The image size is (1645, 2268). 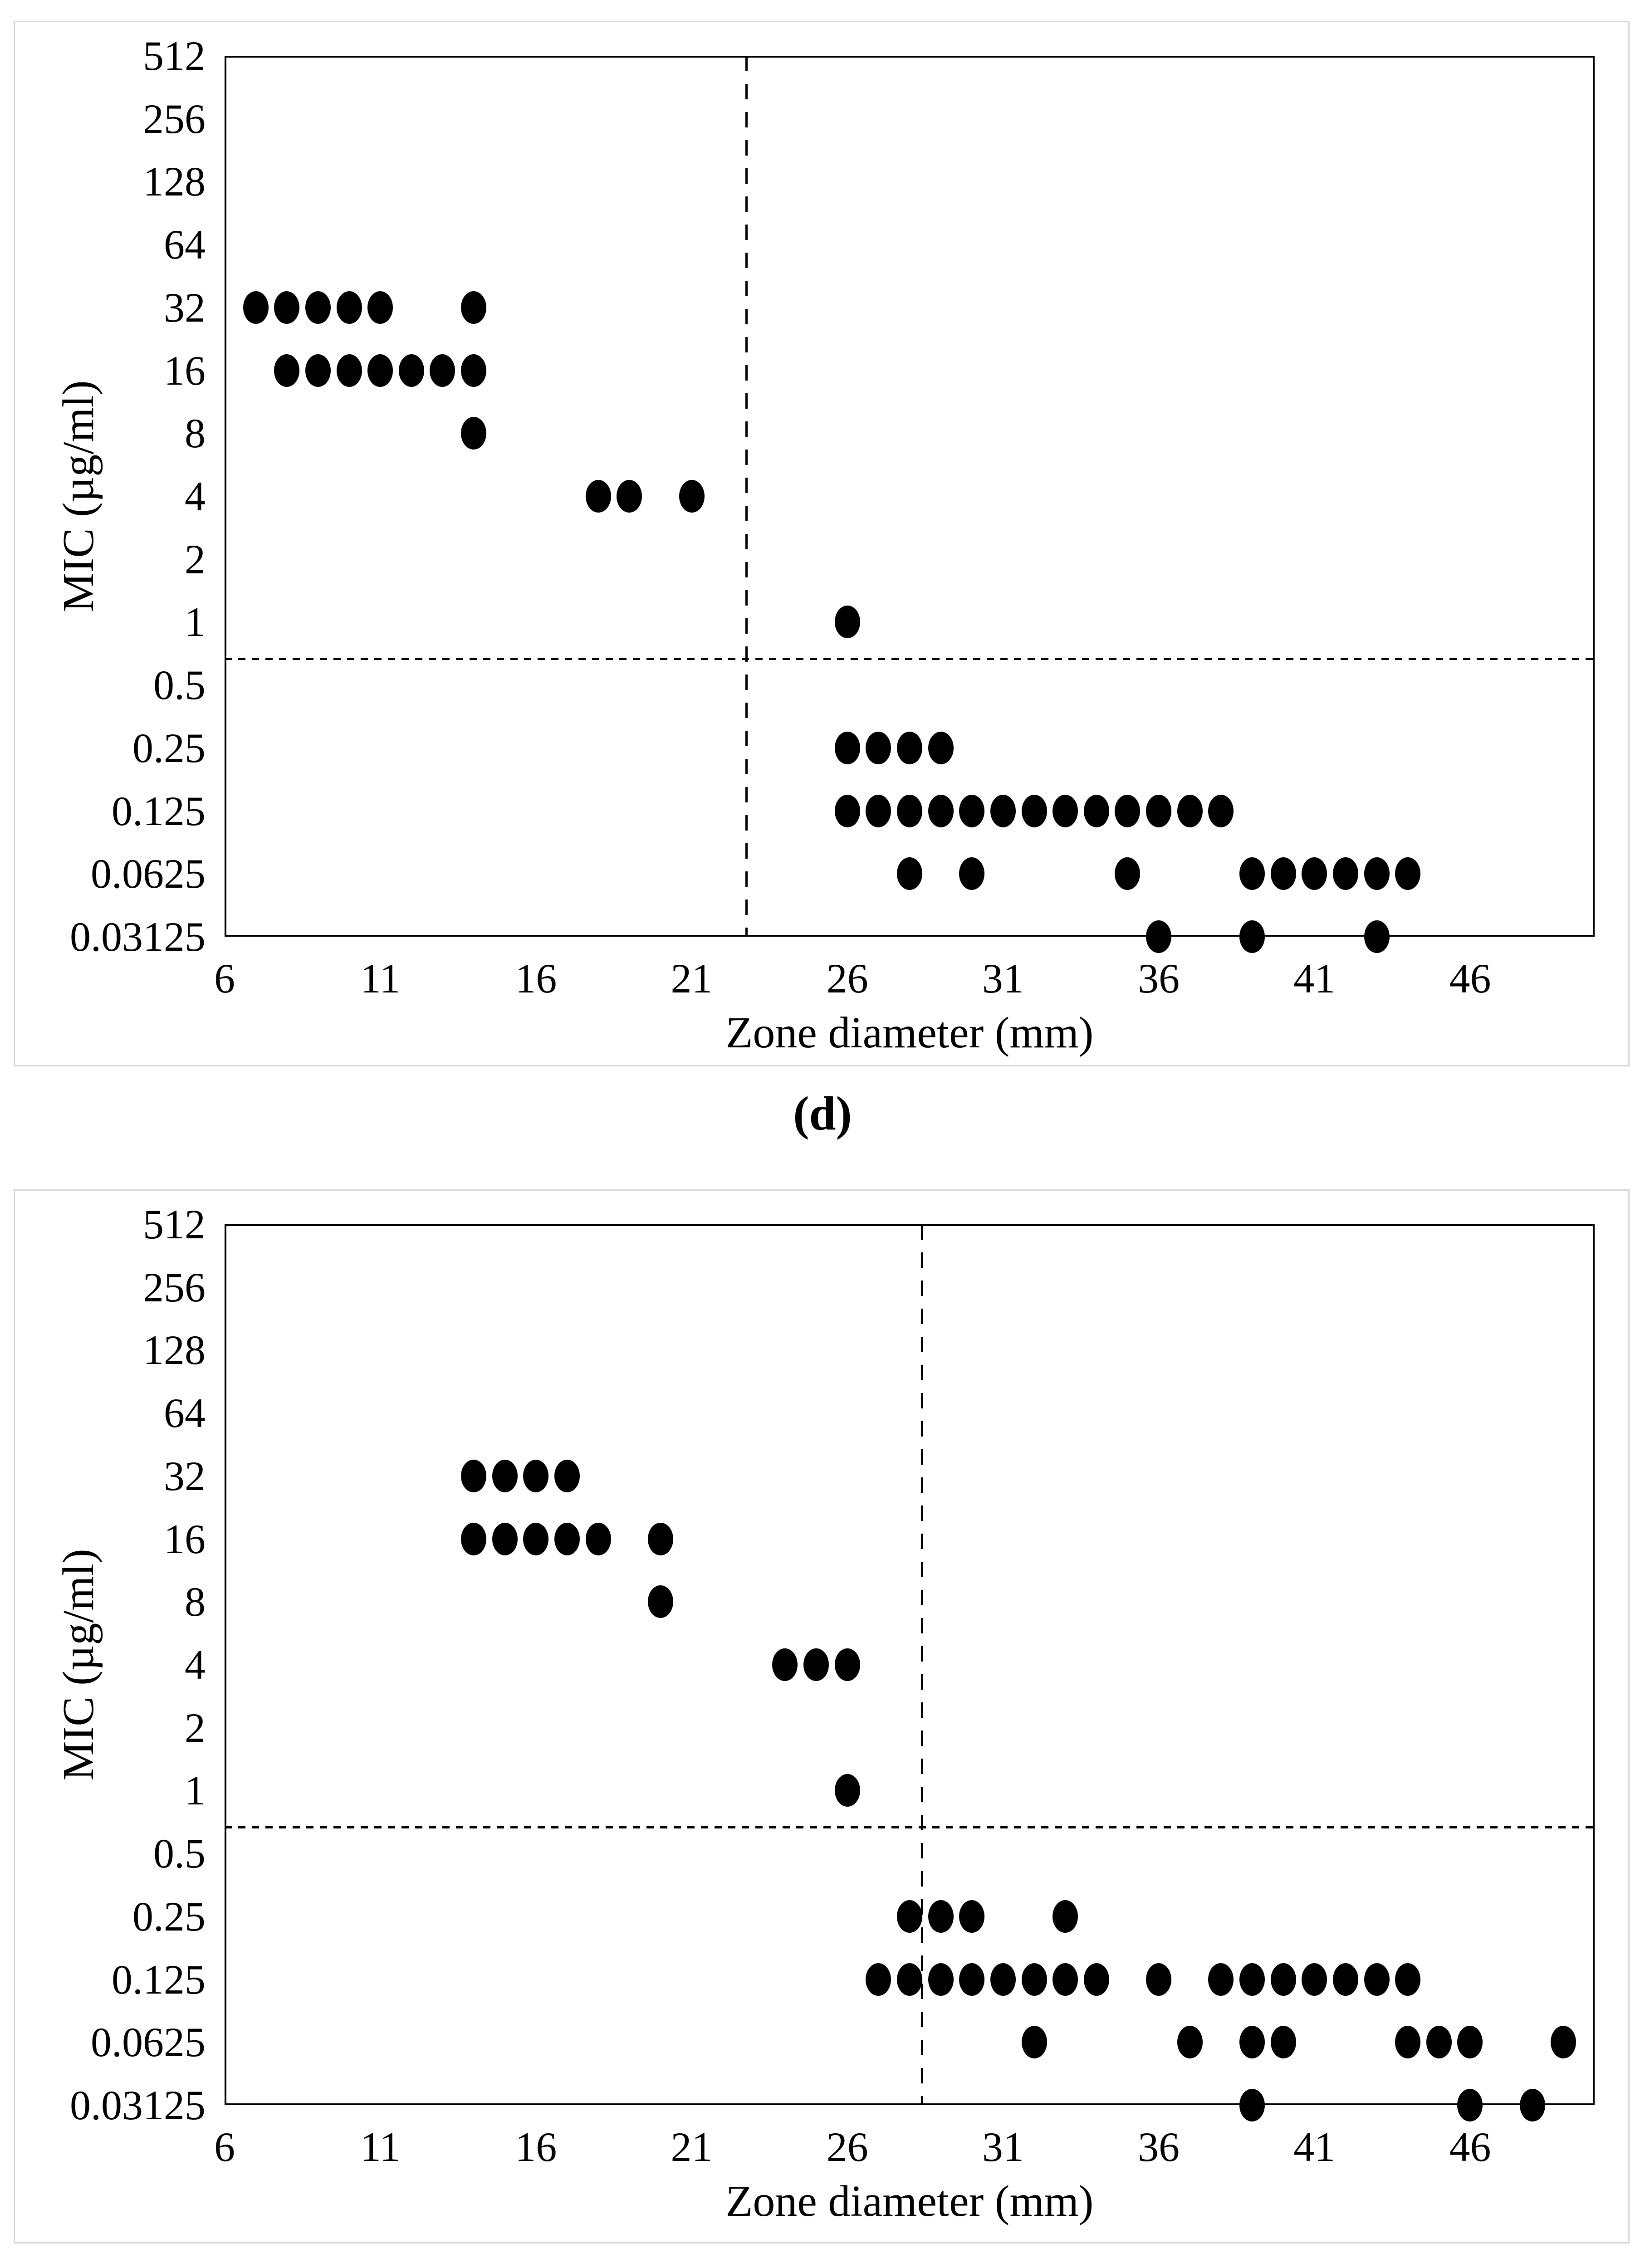 I want to click on y-tick-label: 0.125, so click(x=159, y=1979).